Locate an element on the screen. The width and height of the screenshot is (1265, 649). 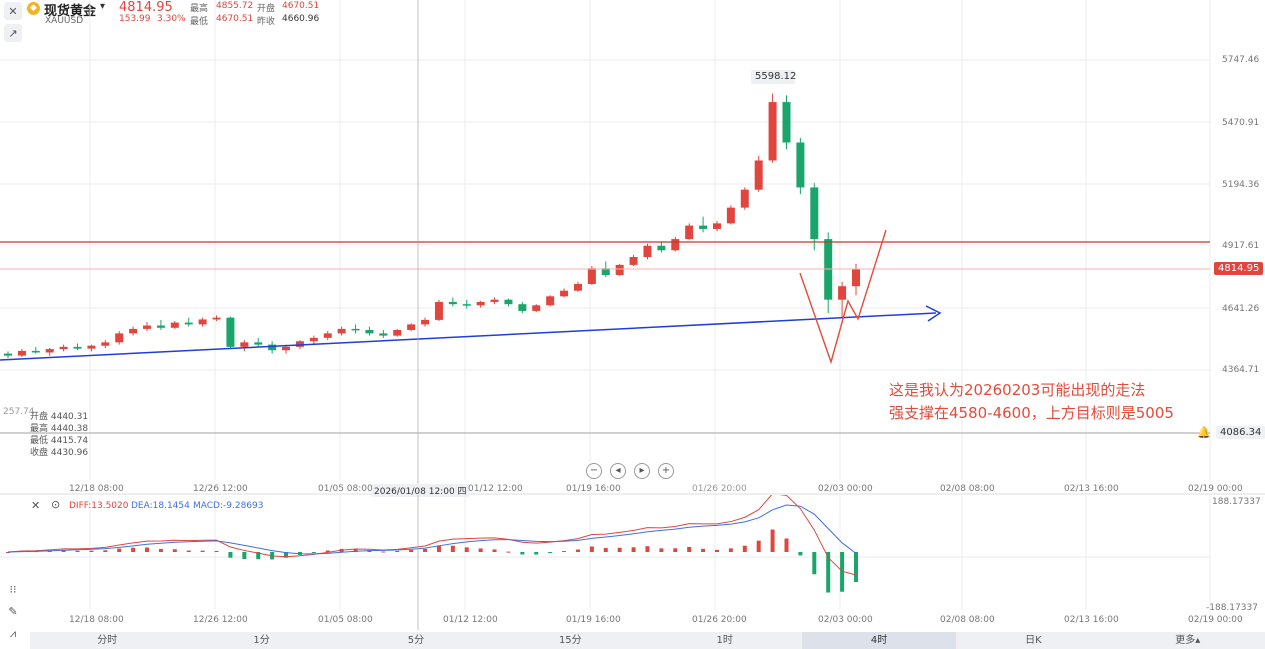
tab-5min: 5分 is located at coordinates (416, 640).